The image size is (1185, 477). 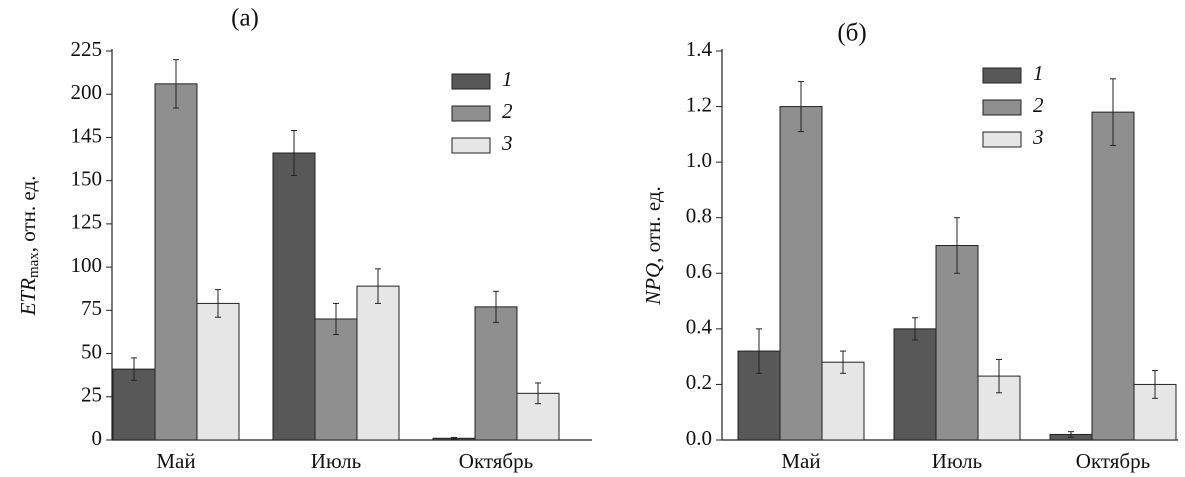 I want to click on y-tick-label: 0.6, so click(x=699, y=271).